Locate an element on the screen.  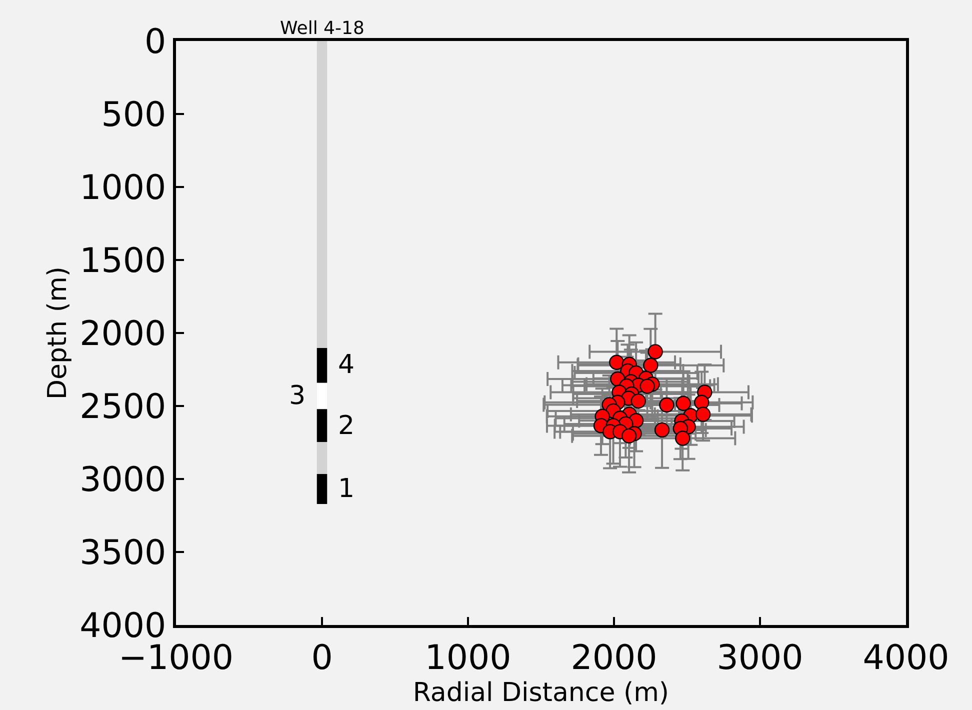
y-tick-label: 3500 is located at coordinates (123, 552).